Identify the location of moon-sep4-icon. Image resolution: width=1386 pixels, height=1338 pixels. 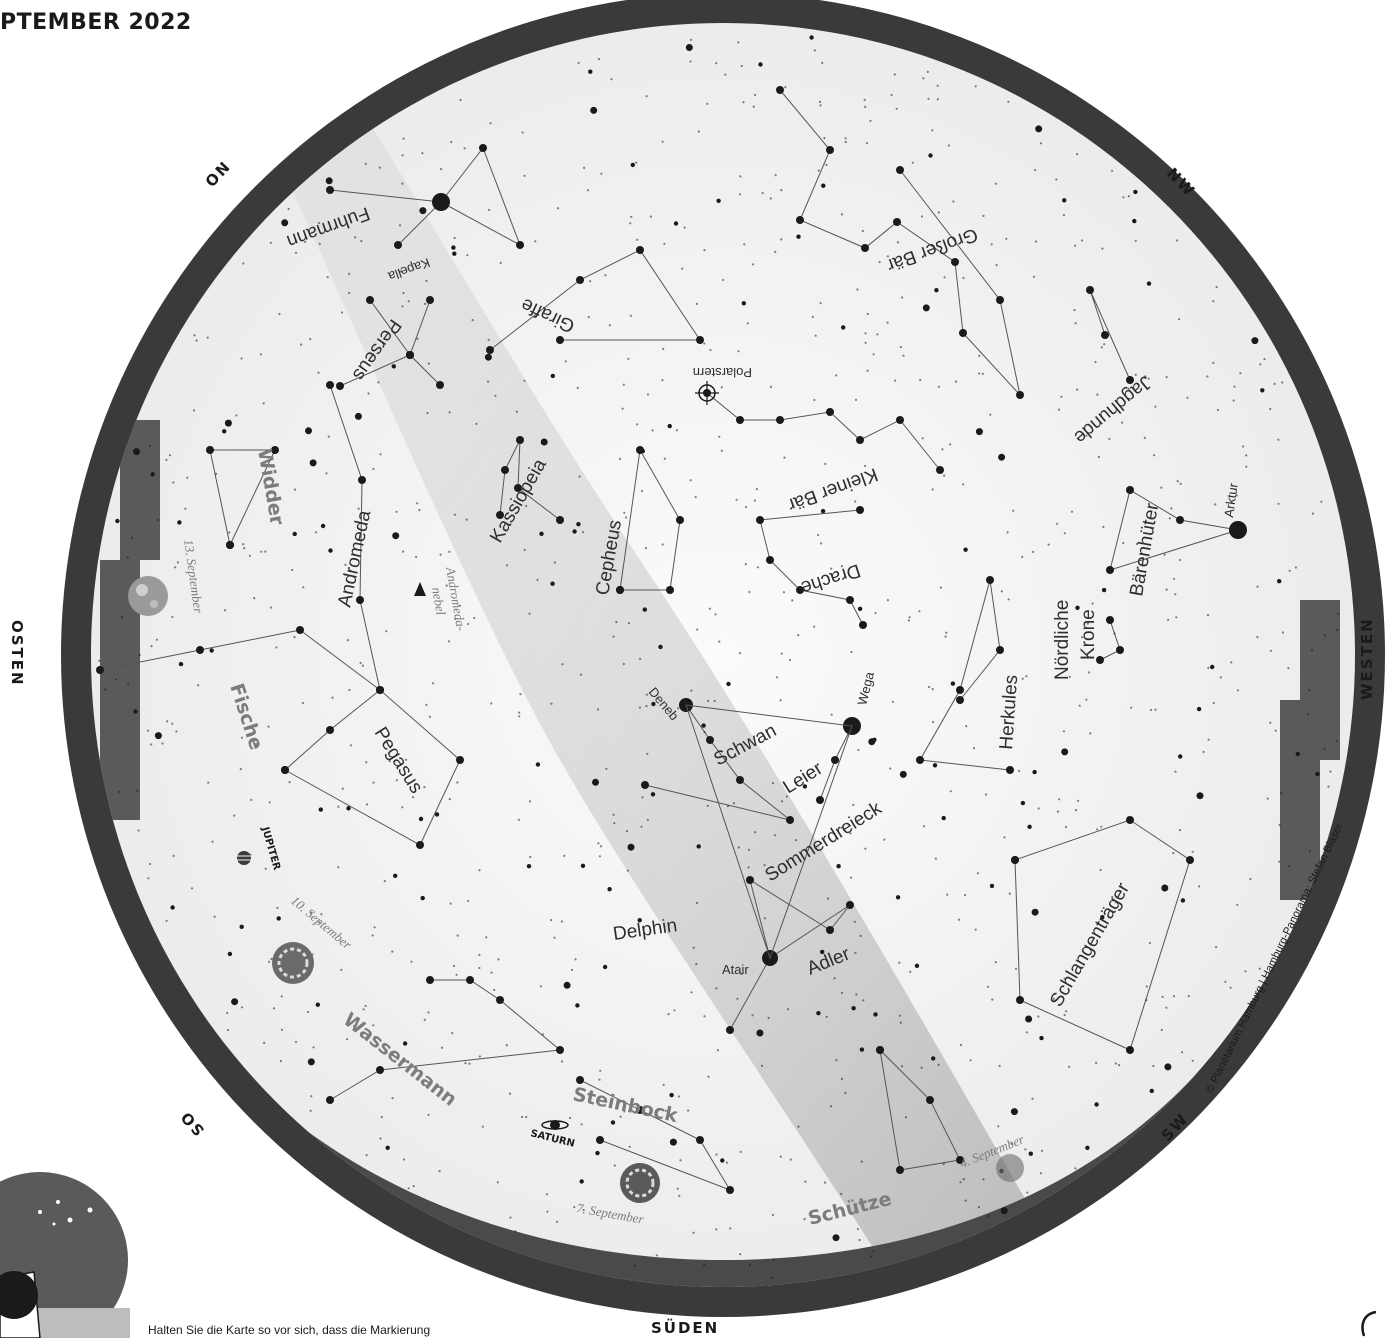
(1010, 1168).